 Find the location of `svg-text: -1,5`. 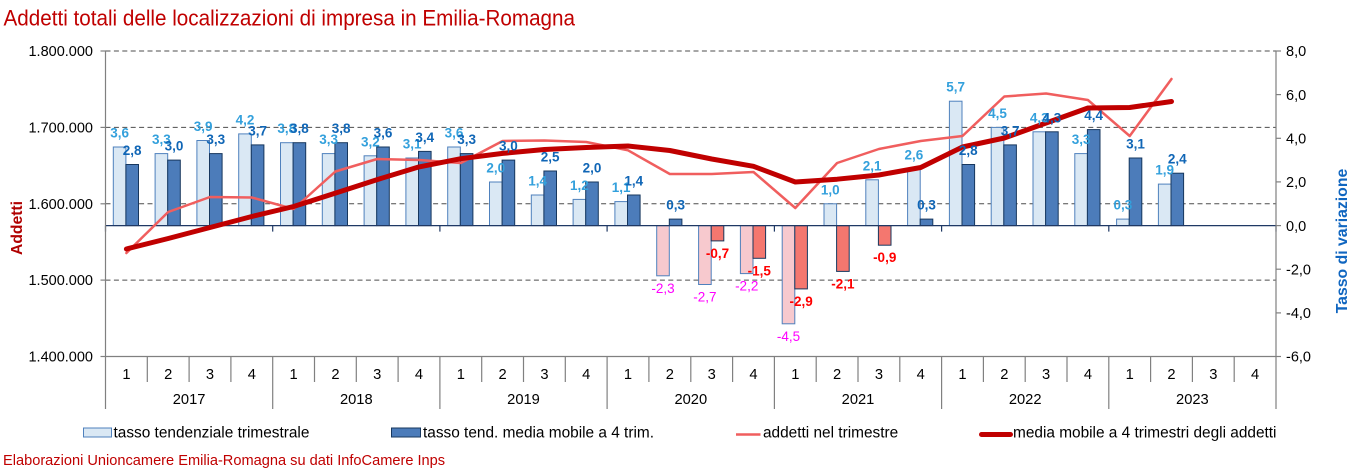

svg-text: -1,5 is located at coordinates (760, 270).